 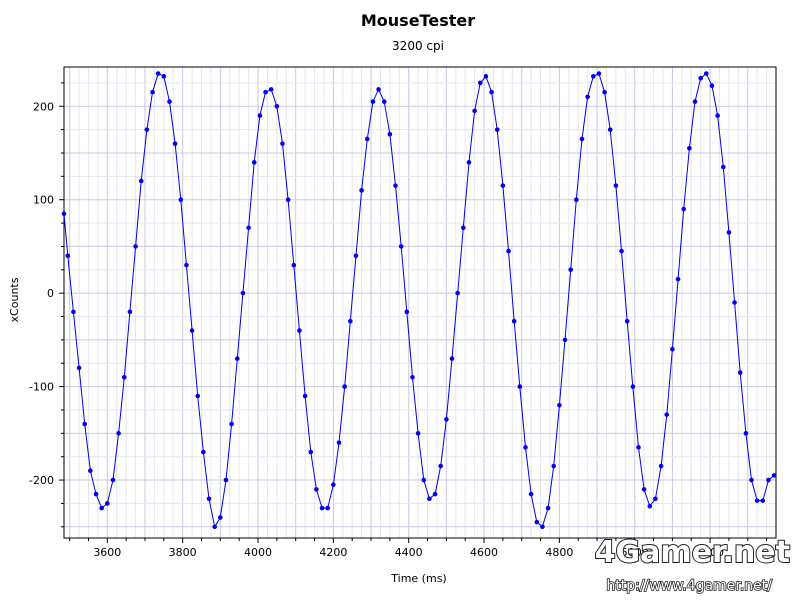 What do you see at coordinates (484, 552) in the screenshot?
I see `x-tick-label: 4600` at bounding box center [484, 552].